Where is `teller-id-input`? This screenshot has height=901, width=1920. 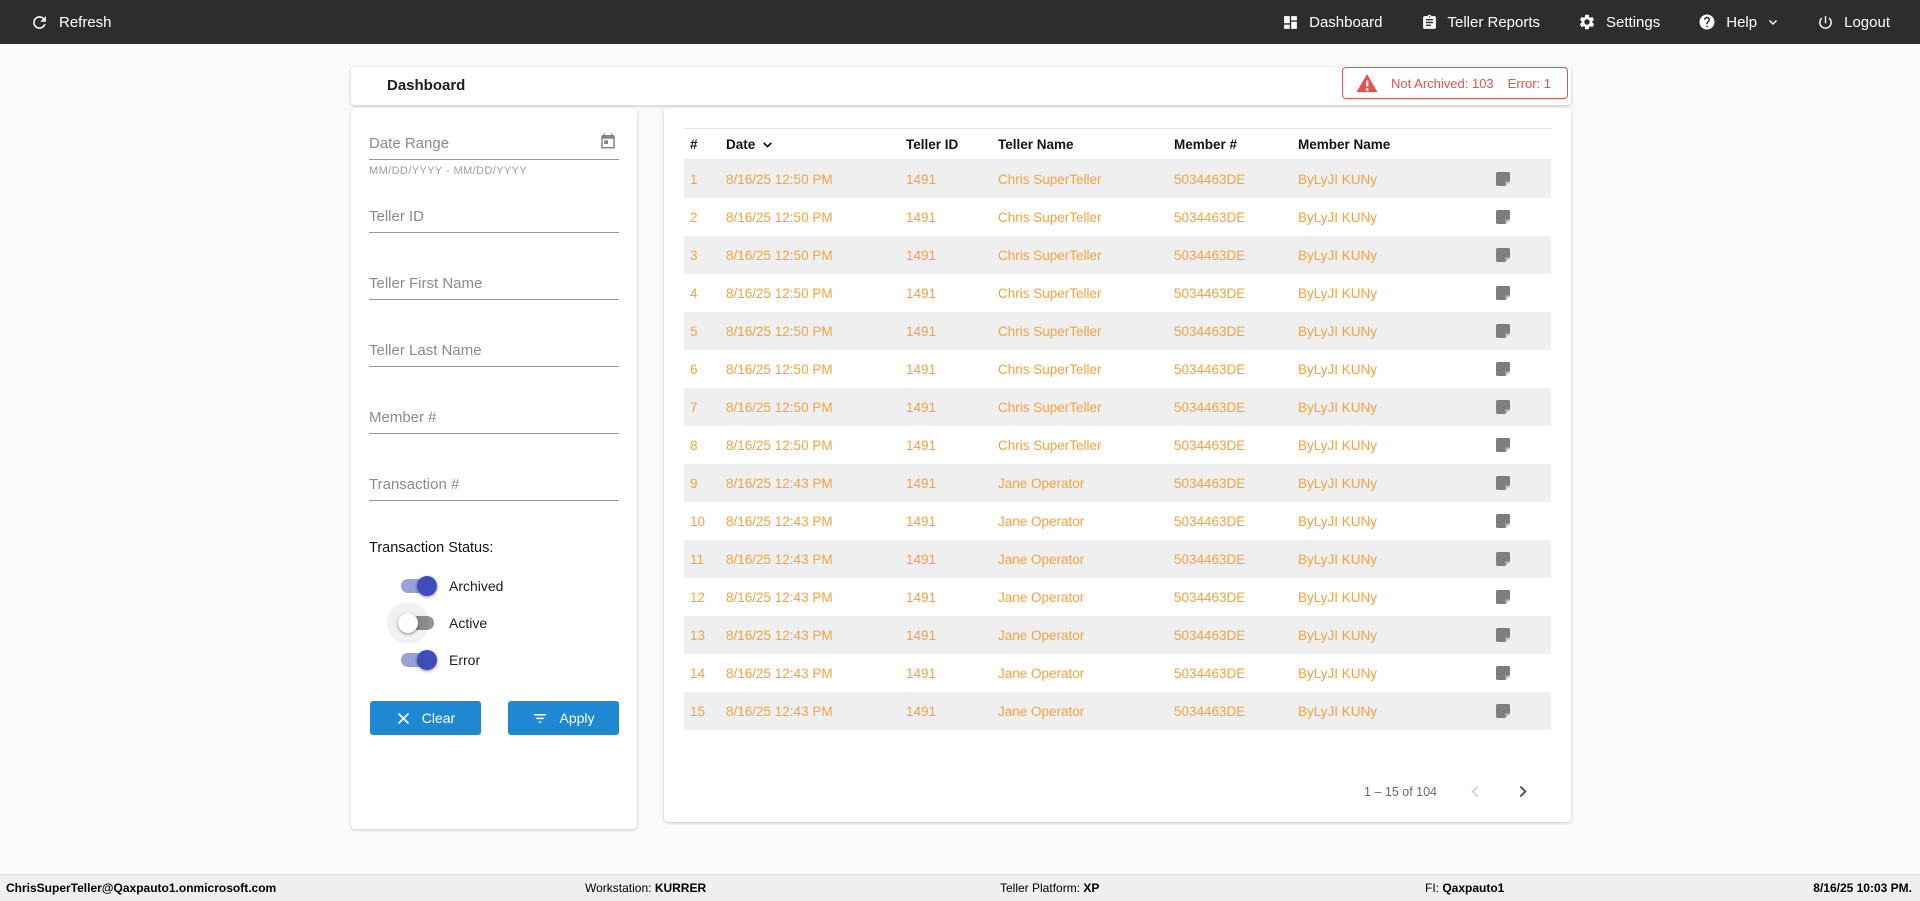 teller-id-input is located at coordinates (494, 219).